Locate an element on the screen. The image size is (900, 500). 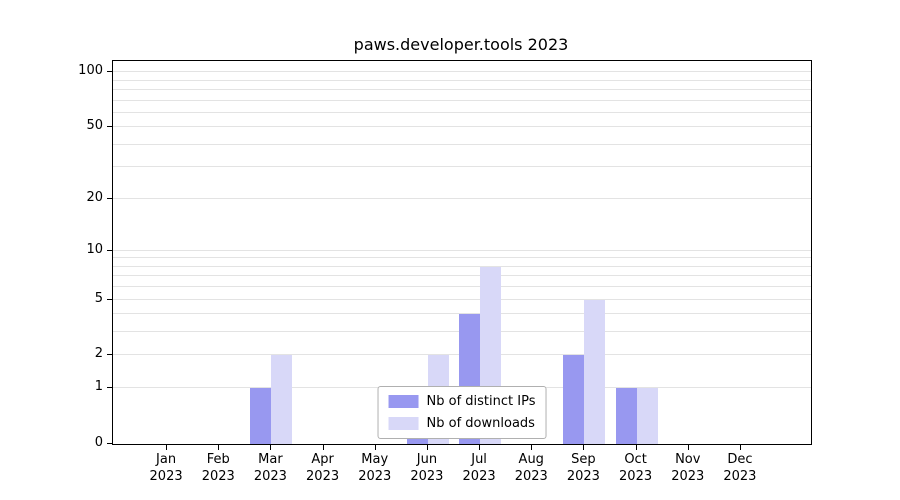
x-tick-label: Apr 2023 is located at coordinates (323, 468).